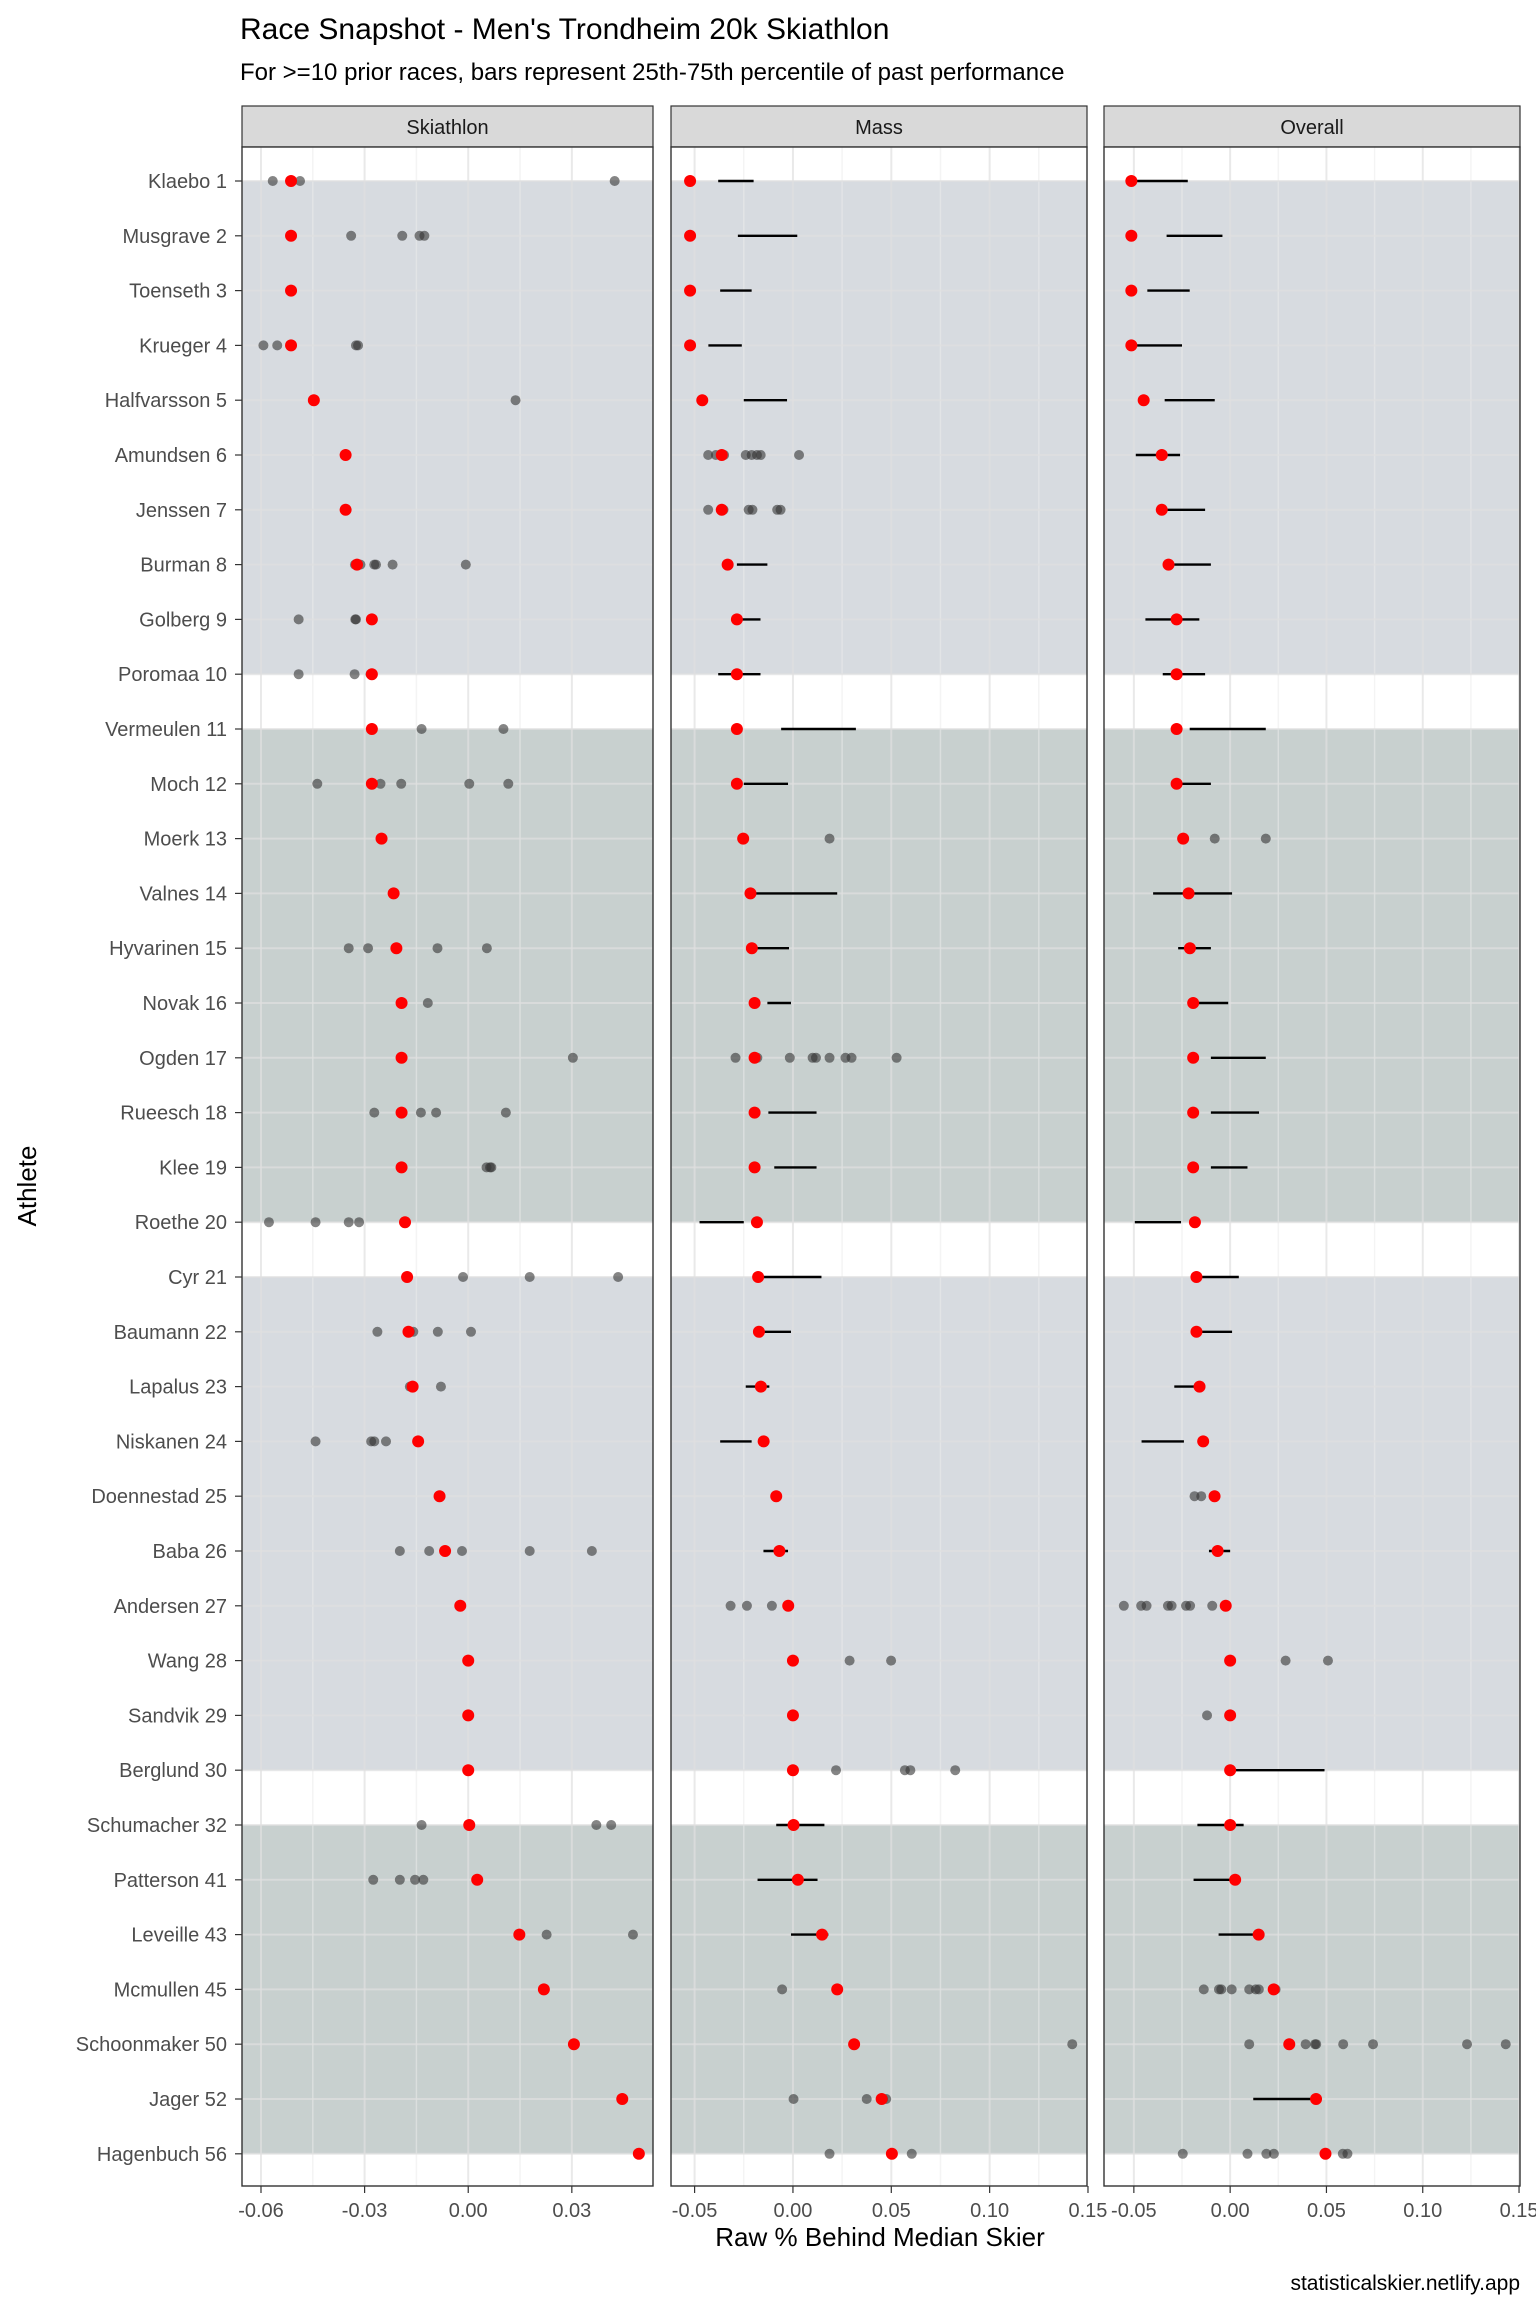 The height and width of the screenshot is (2309, 1536). Describe the element at coordinates (1088, 2211) in the screenshot. I see `x-tick-label: 0.15` at that location.